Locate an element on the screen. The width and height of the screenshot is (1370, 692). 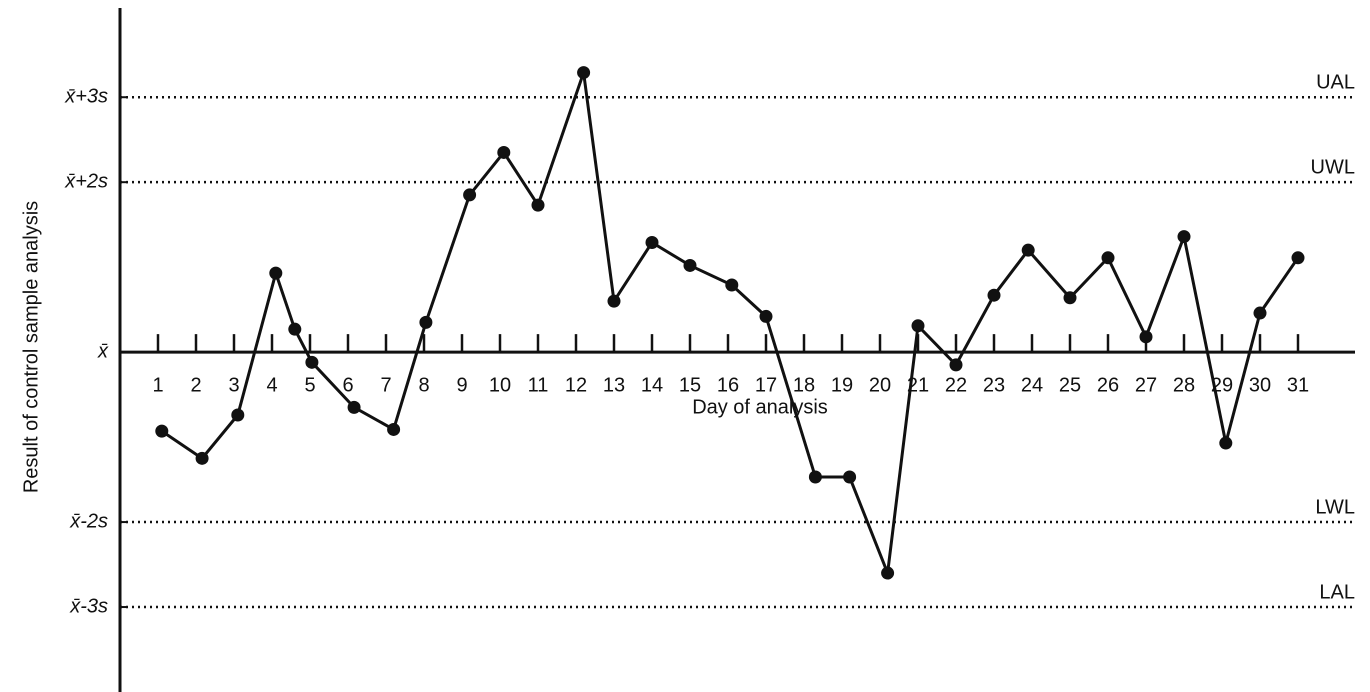
x-tick-label: 10 is located at coordinates (500, 385).